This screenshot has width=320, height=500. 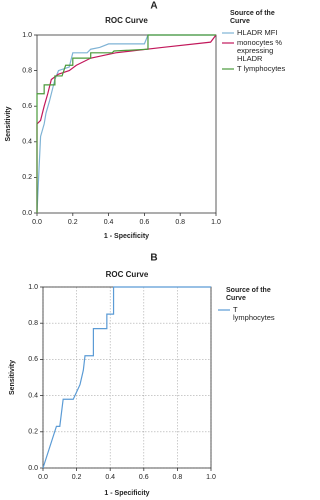 I want to click on legend-label: HLADR MFI, so click(x=257, y=32).